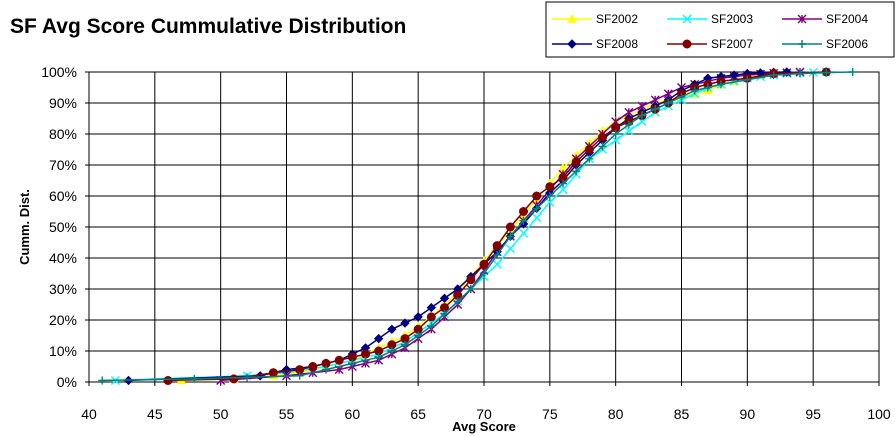 The height and width of the screenshot is (436, 896). Describe the element at coordinates (732, 44) in the screenshot. I see `legend-label: SF2007` at that location.